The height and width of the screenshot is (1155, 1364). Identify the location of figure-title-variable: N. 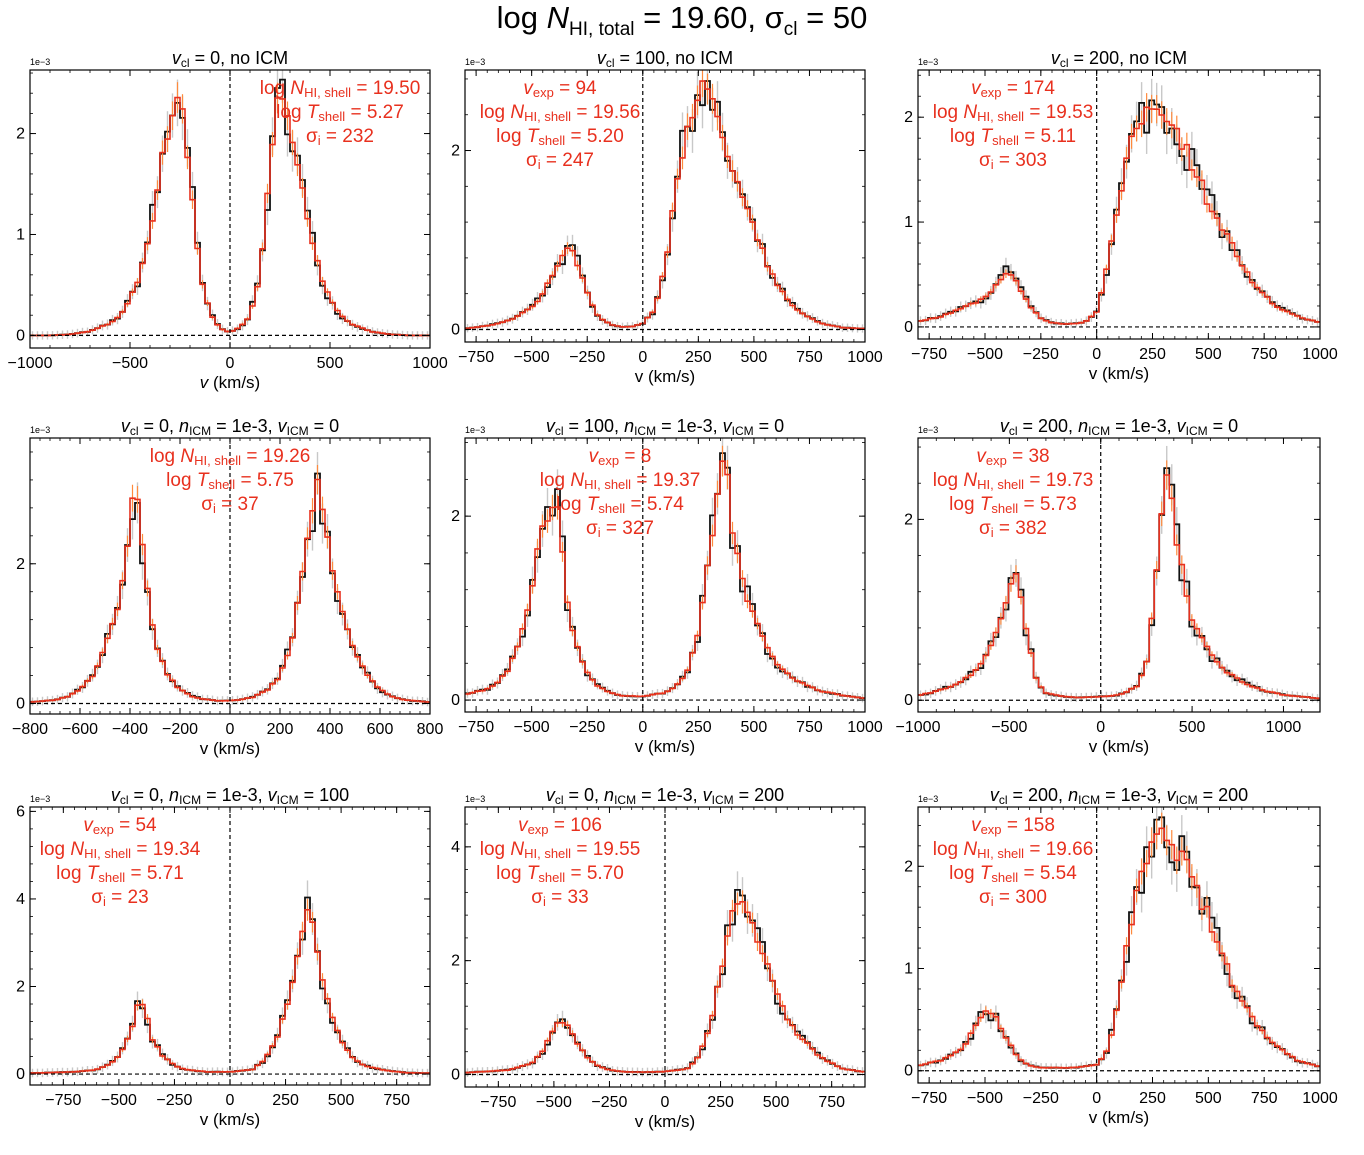
(558, 17).